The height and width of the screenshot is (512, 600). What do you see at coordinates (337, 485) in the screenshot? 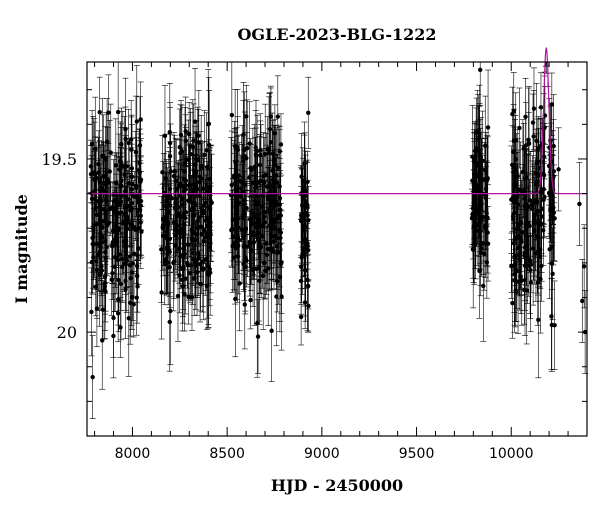
I see `x-axis-label: HJD - 2450000` at bounding box center [337, 485].